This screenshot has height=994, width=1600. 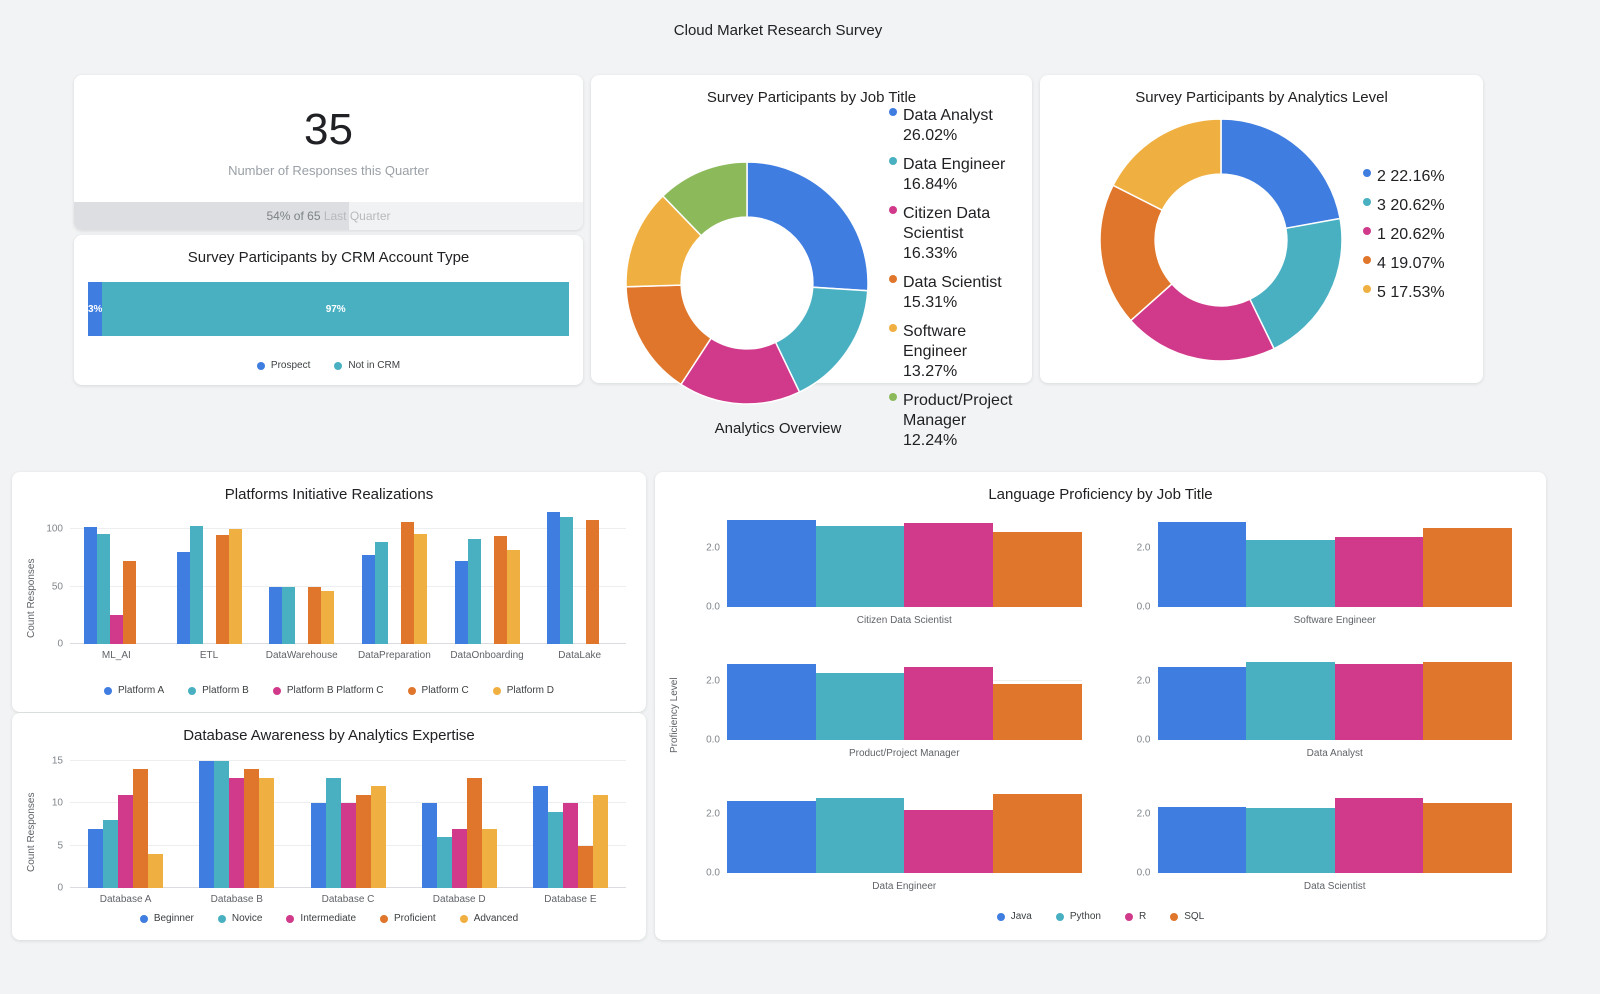 I want to click on bar-ml-ai-platform-a, so click(x=90, y=585).